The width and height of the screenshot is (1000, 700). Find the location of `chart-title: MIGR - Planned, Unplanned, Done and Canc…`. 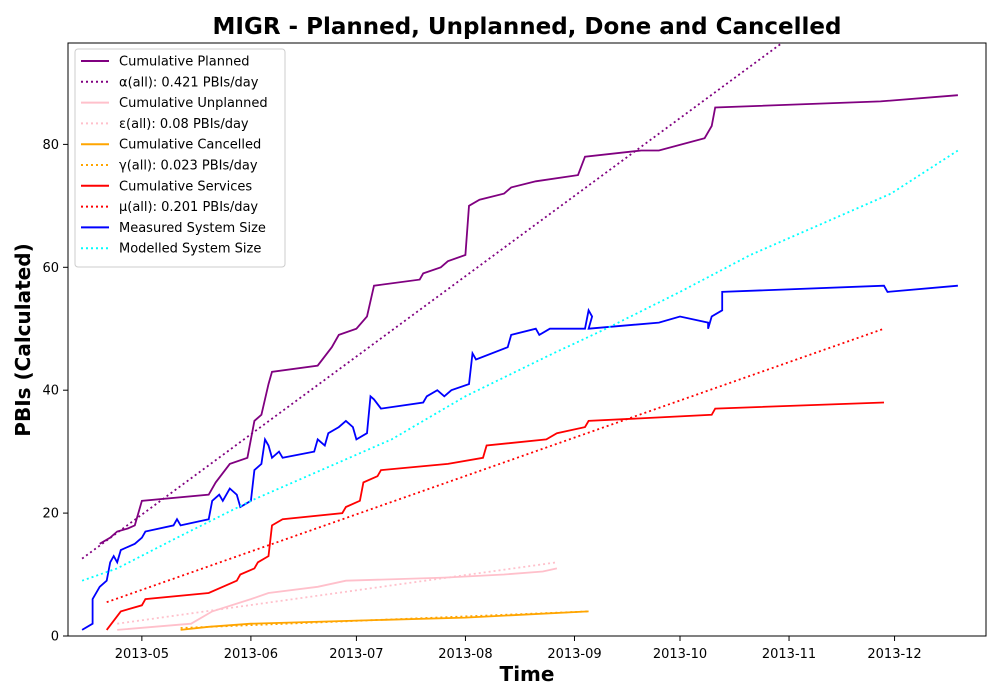

chart-title: MIGR - Planned, Unplanned, Done and Canc… is located at coordinates (527, 27).